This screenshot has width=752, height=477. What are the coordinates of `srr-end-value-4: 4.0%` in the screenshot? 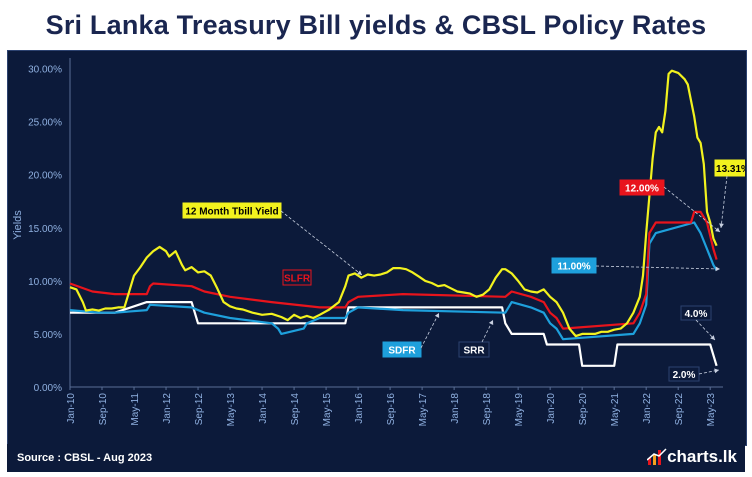 It's located at (696, 314).